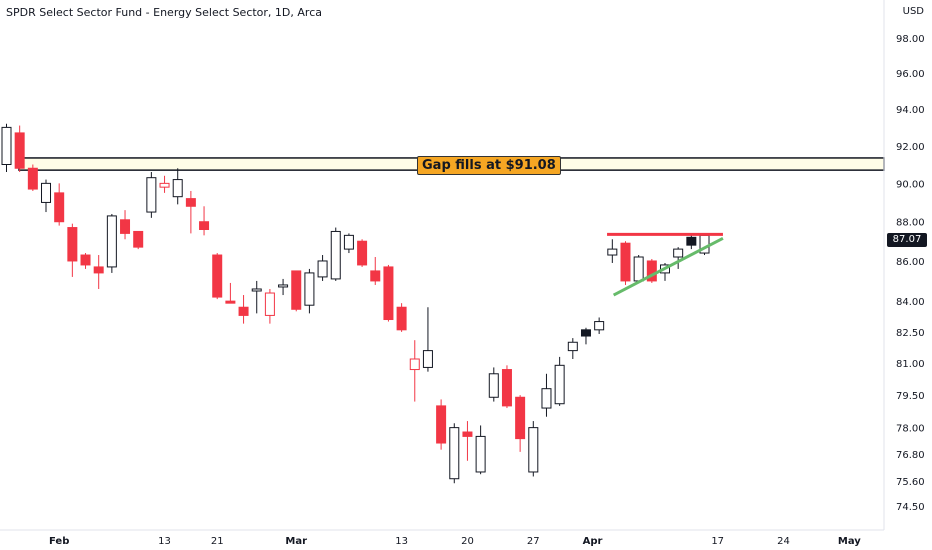 The image size is (932, 550). What do you see at coordinates (489, 165) in the screenshot?
I see `gap-fill-annotation: Gap fills at $91.08` at bounding box center [489, 165].